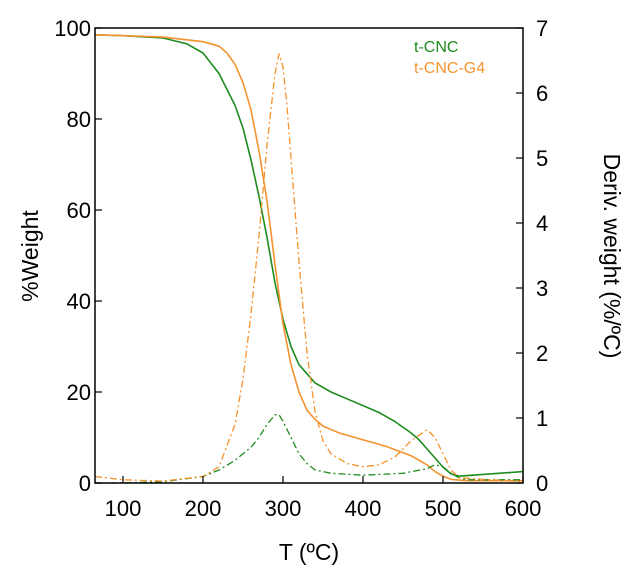 Image resolution: width=627 pixels, height=575 pixels. I want to click on y2-tick-label-3: 3, so click(542, 288).